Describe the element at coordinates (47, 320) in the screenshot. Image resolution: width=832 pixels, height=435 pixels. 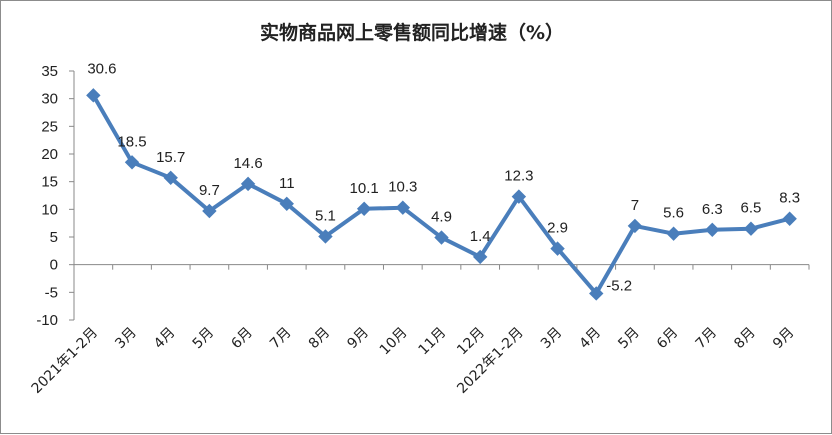
I see `y-tick-label: -10` at that location.